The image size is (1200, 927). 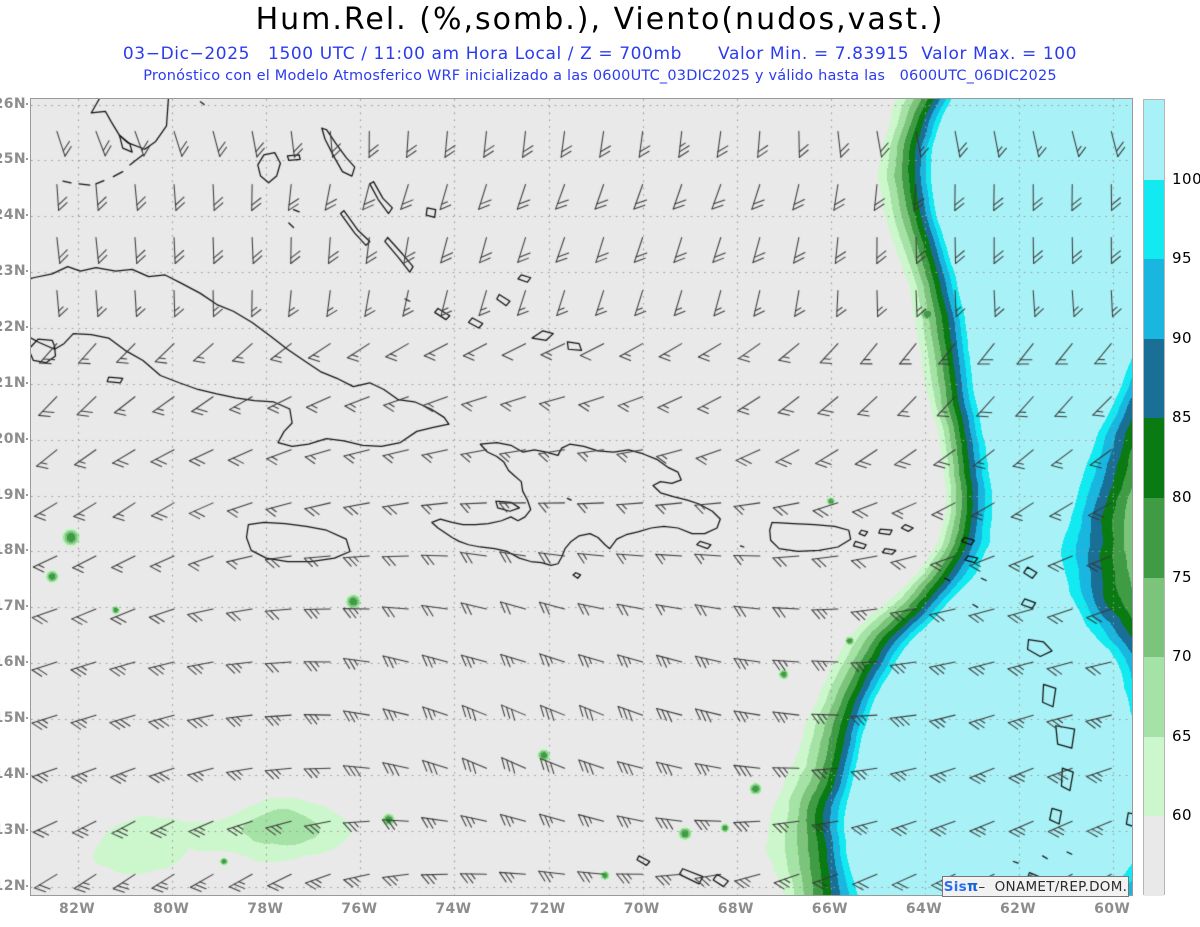 What do you see at coordinates (13, 327) in the screenshot?
I see `y-axis-tick-label: 22N` at bounding box center [13, 327].